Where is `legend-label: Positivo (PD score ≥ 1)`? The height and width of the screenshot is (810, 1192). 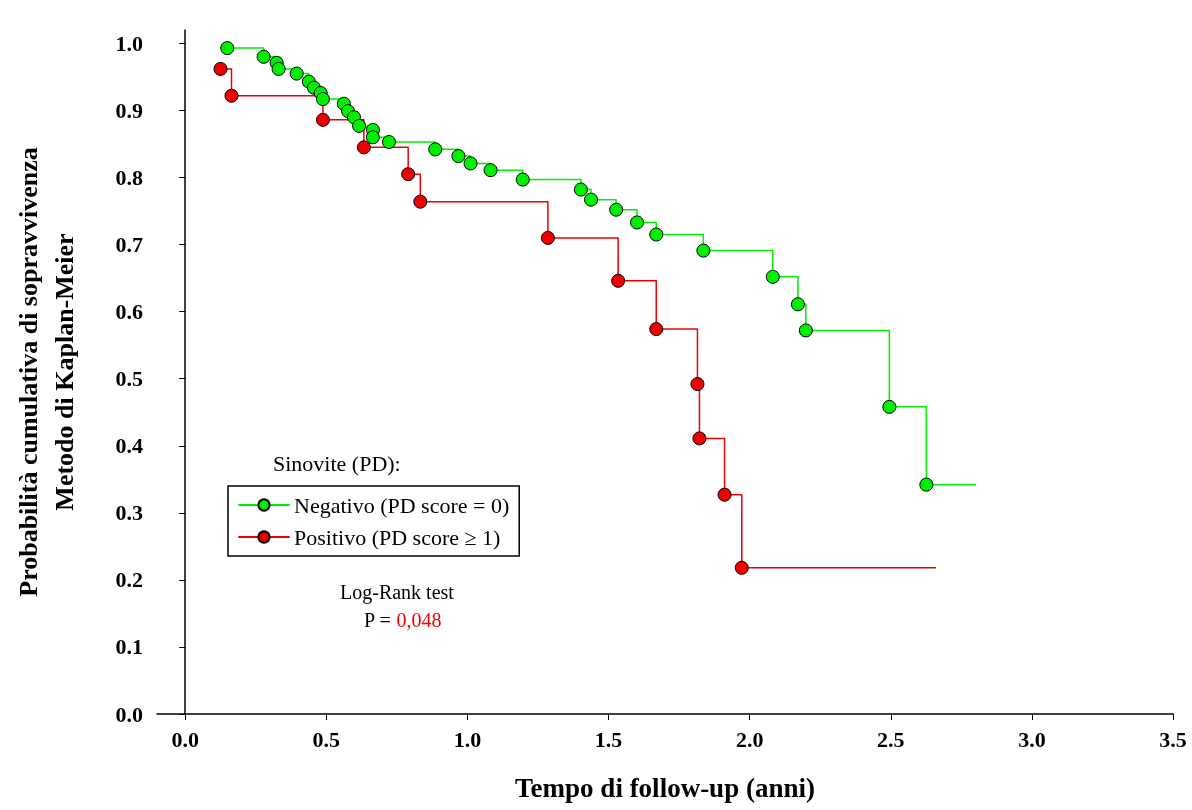 legend-label: Positivo (PD score ≥ 1) is located at coordinates (397, 537).